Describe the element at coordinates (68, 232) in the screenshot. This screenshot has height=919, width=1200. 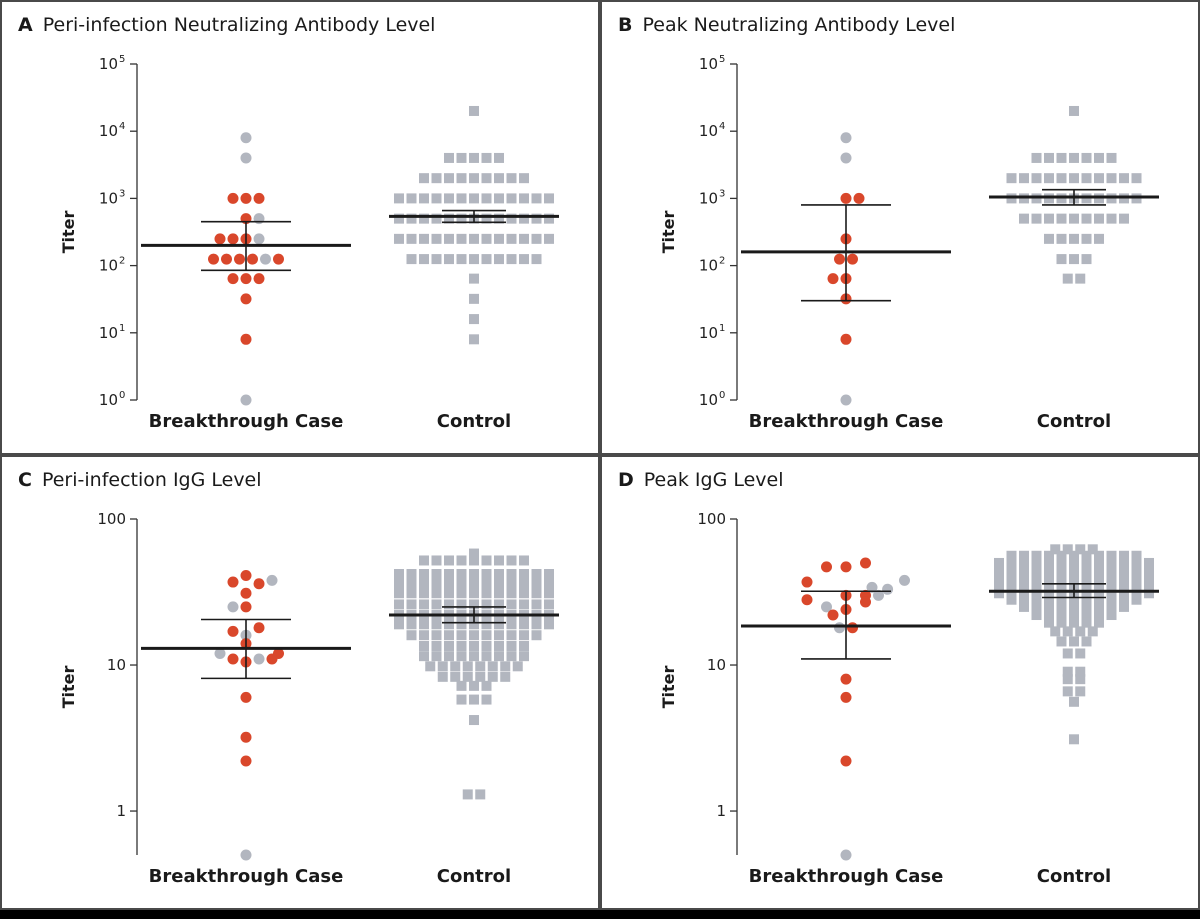
I see `y-axis-label: Titer` at that location.